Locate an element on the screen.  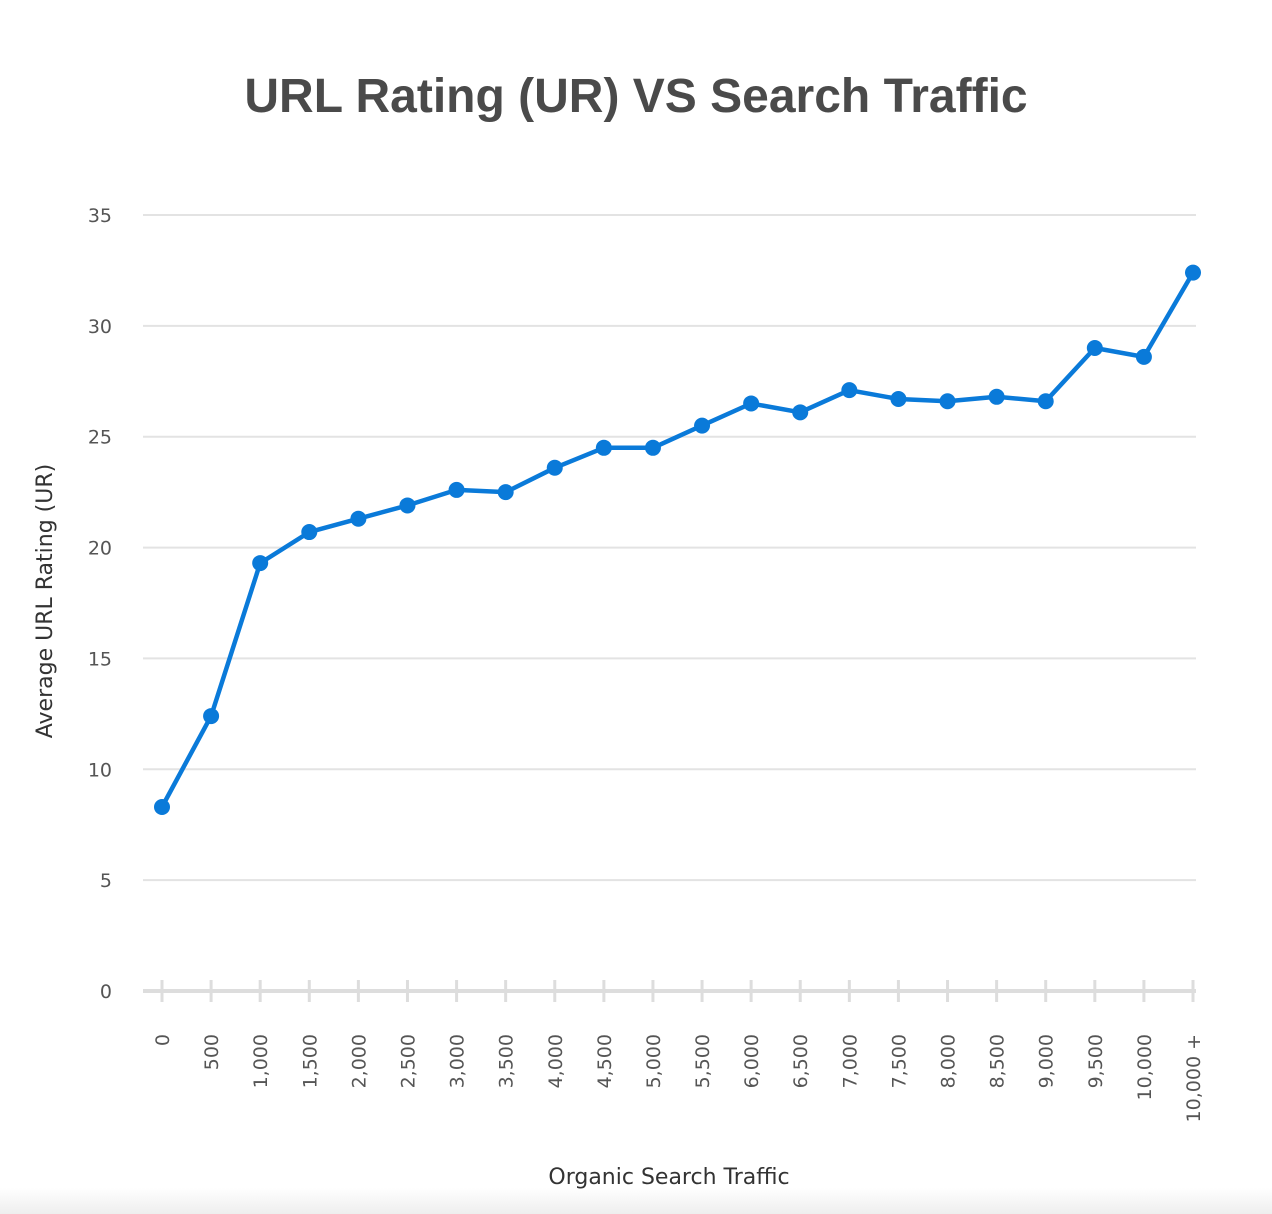
x-tick-label: 4,500 is located at coordinates (605, 1061).